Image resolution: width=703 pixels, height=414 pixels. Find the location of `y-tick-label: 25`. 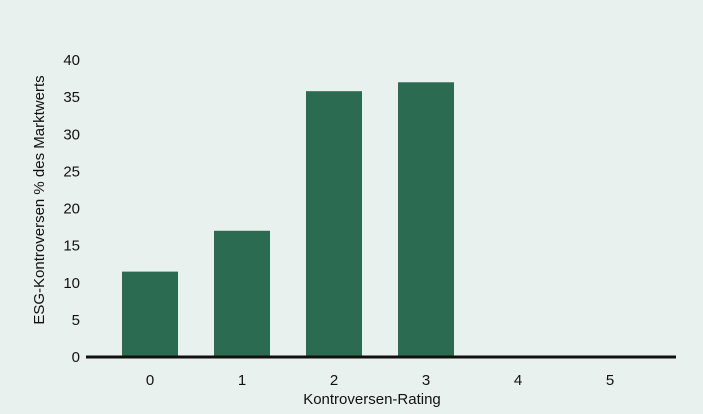

y-tick-label: 25 is located at coordinates (71, 171).